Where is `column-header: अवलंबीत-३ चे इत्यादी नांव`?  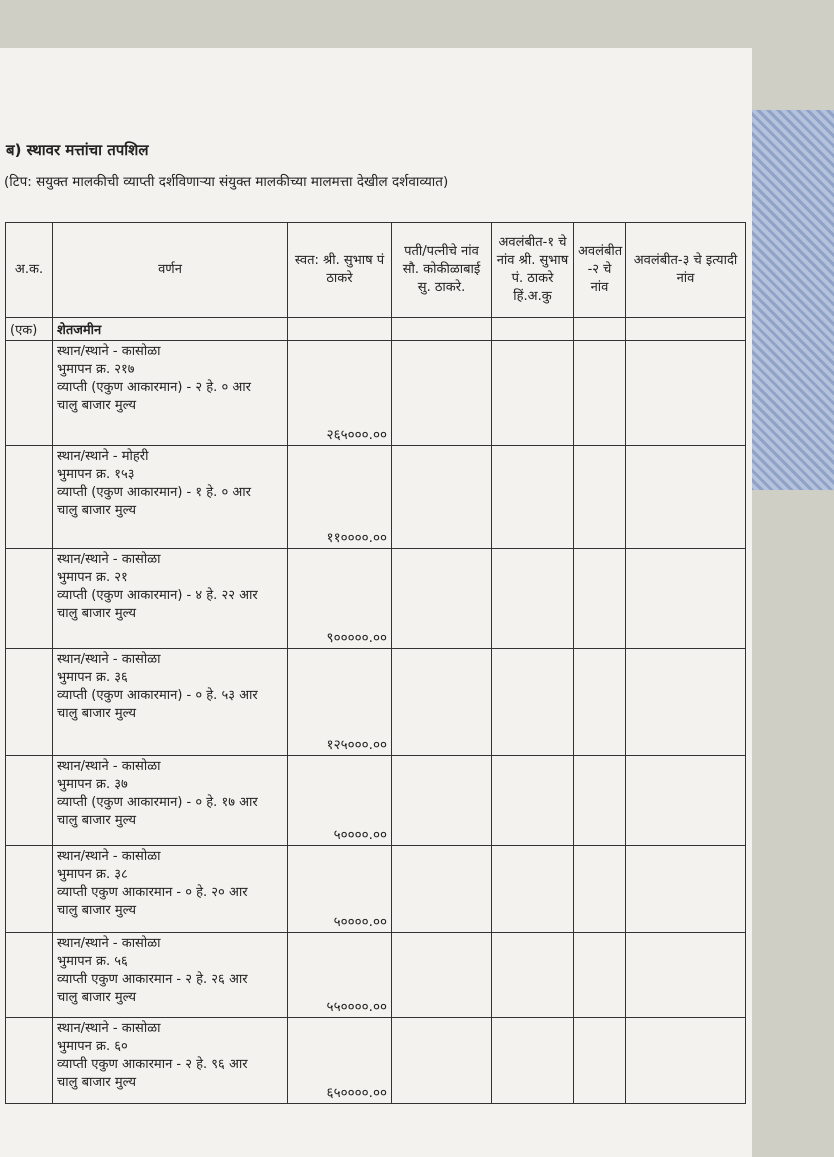
column-header: अवलंबीत-३ चे इत्यादी नांव is located at coordinates (685, 270).